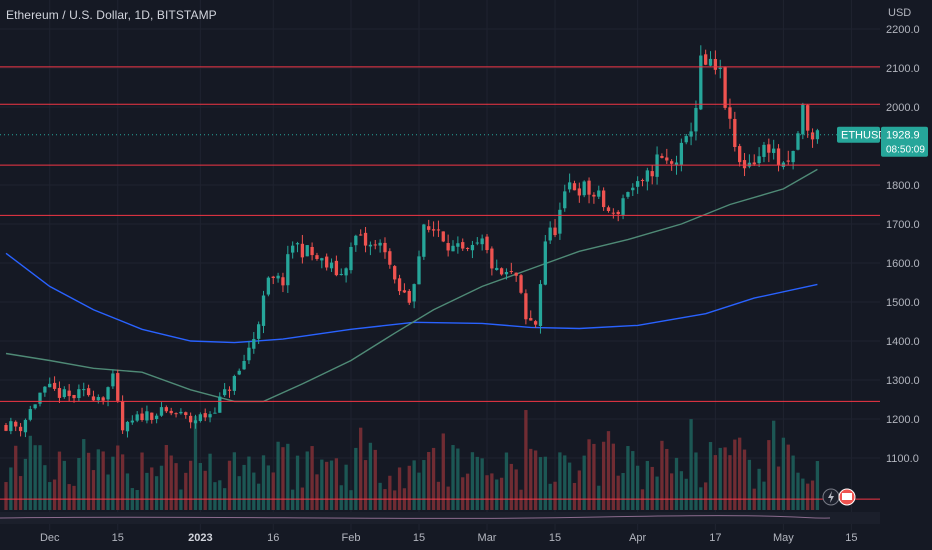 This screenshot has width=932, height=550. I want to click on price-tick-label: 1600.0, so click(903, 264).